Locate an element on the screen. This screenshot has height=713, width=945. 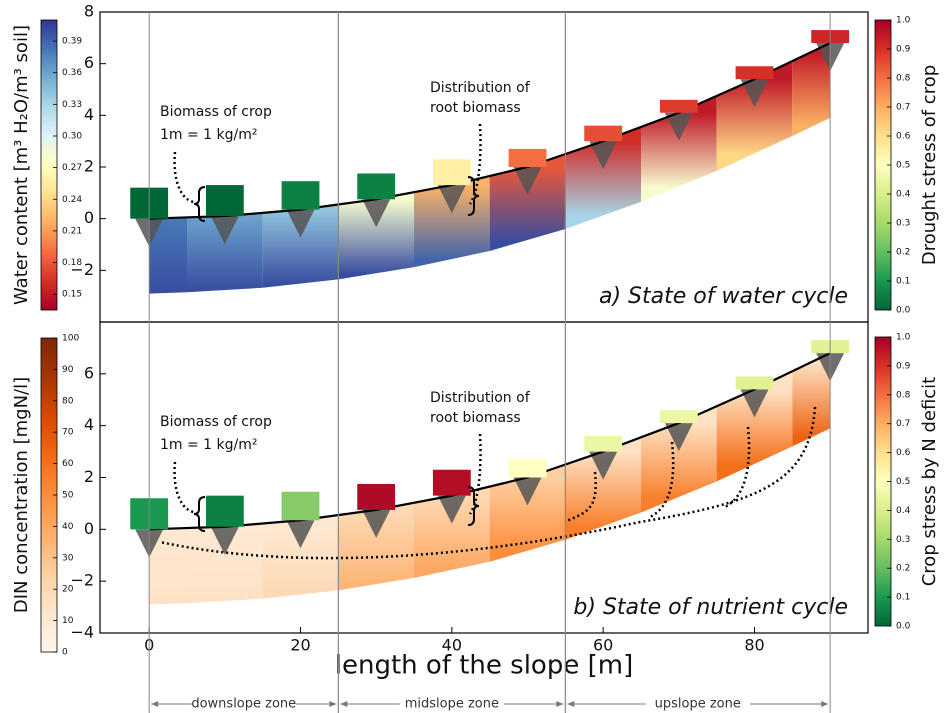
colorbar-tick-label: 0.8 is located at coordinates (903, 395).